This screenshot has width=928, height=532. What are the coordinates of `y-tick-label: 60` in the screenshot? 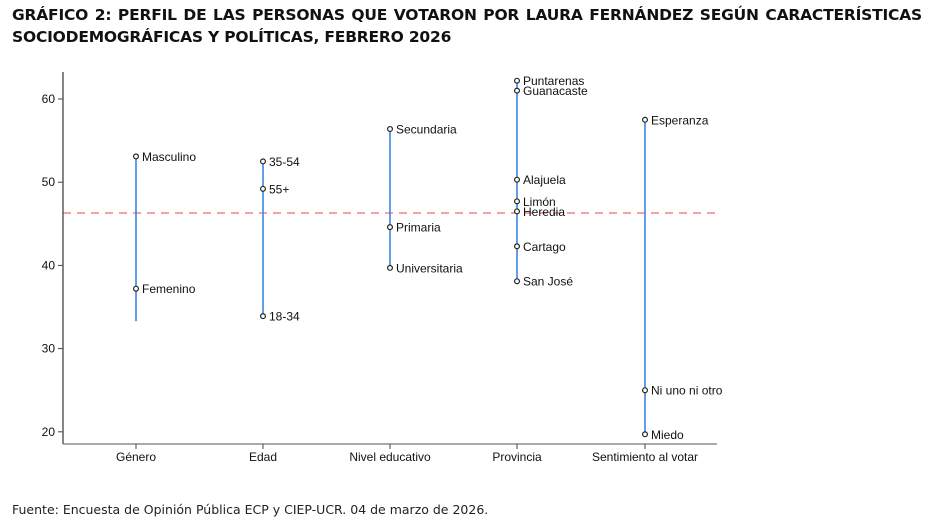 It's located at (49, 99).